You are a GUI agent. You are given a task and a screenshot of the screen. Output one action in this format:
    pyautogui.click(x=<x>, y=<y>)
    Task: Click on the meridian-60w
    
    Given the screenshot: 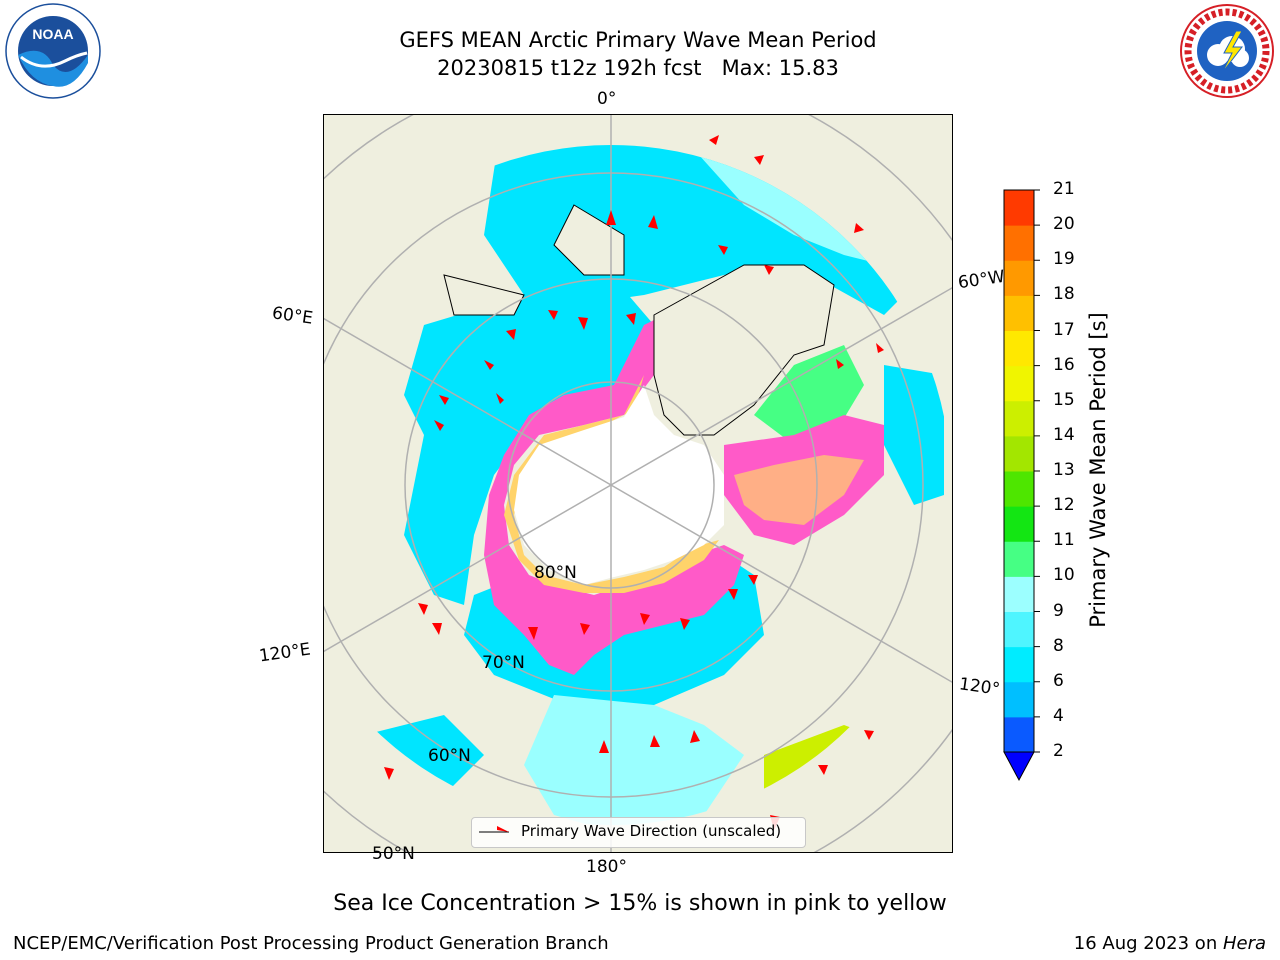 What is the action you would take?
    pyautogui.click(x=781, y=386)
    